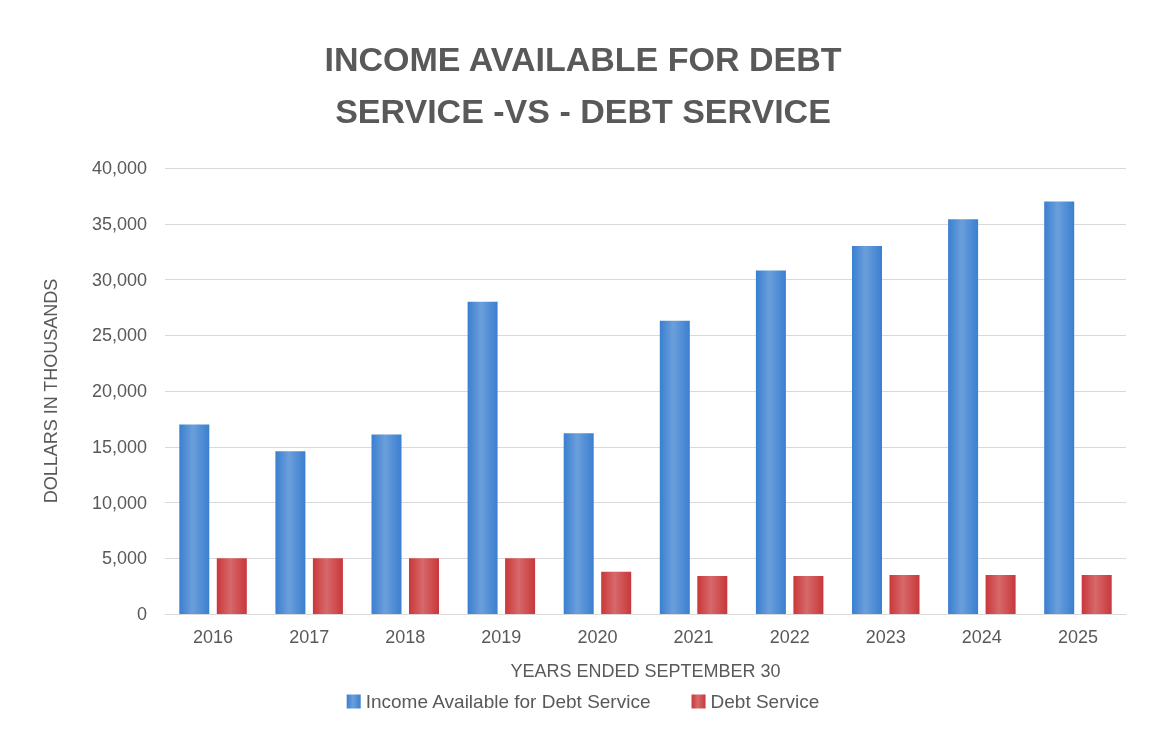 The height and width of the screenshot is (738, 1166). Describe the element at coordinates (405, 637) in the screenshot. I see `x-tick-label: 2018` at that location.